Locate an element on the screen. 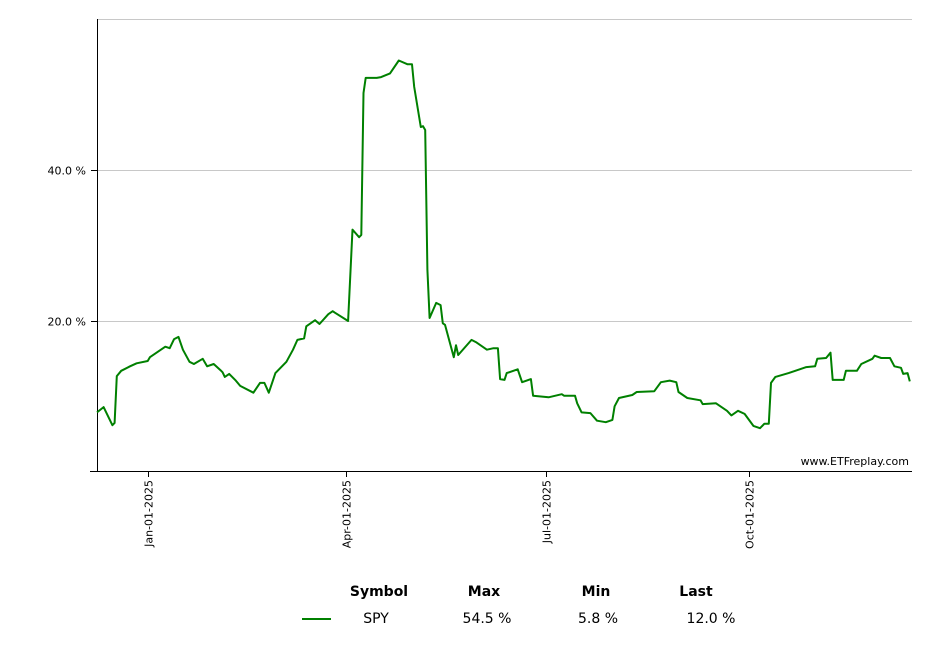 The image size is (940, 660). legend-max: 54.5 % is located at coordinates (487, 619).